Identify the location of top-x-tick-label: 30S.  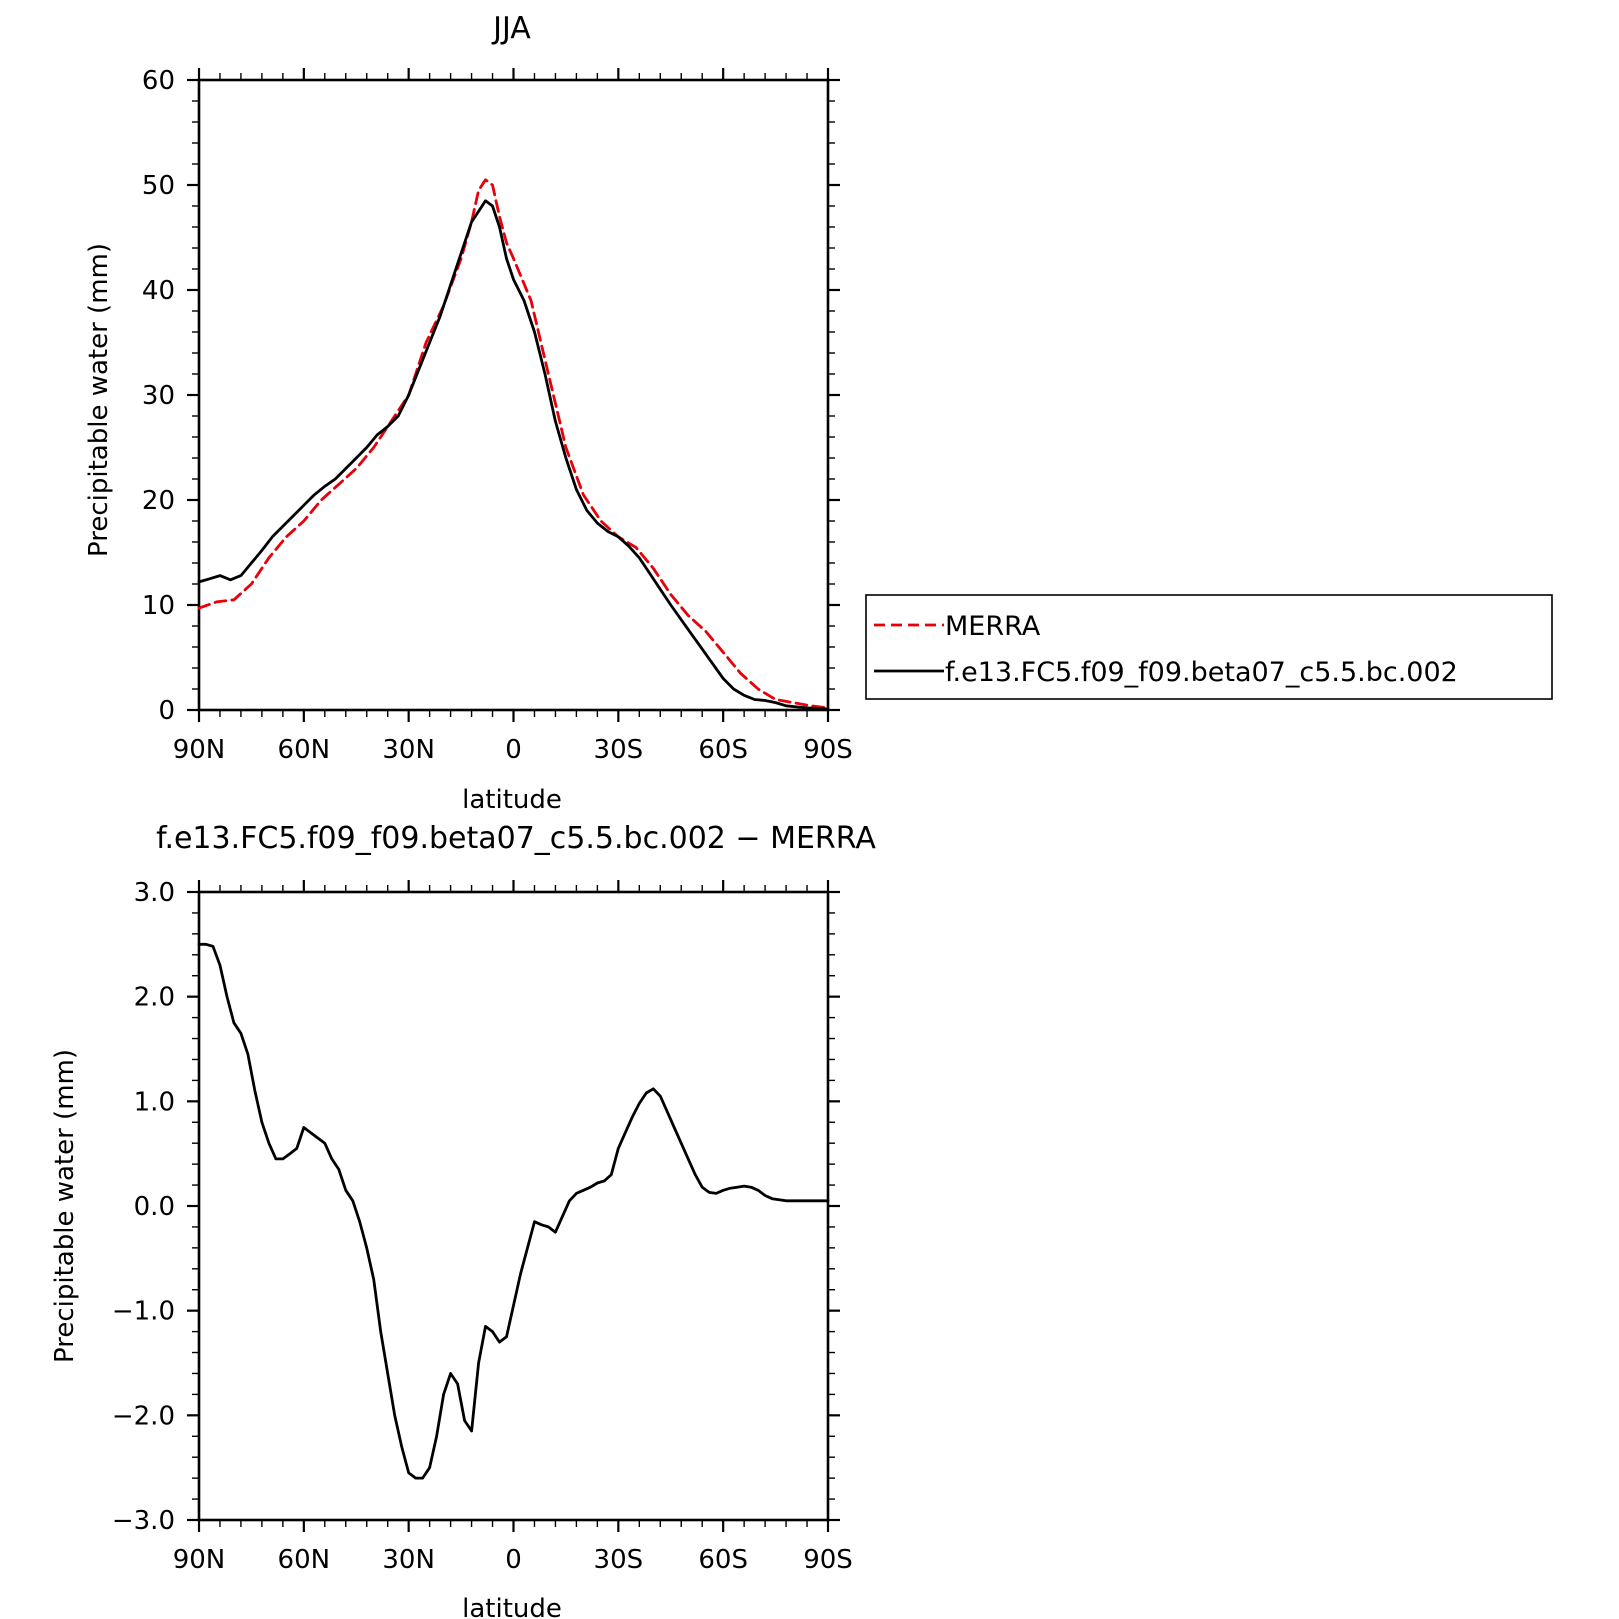
(619, 750).